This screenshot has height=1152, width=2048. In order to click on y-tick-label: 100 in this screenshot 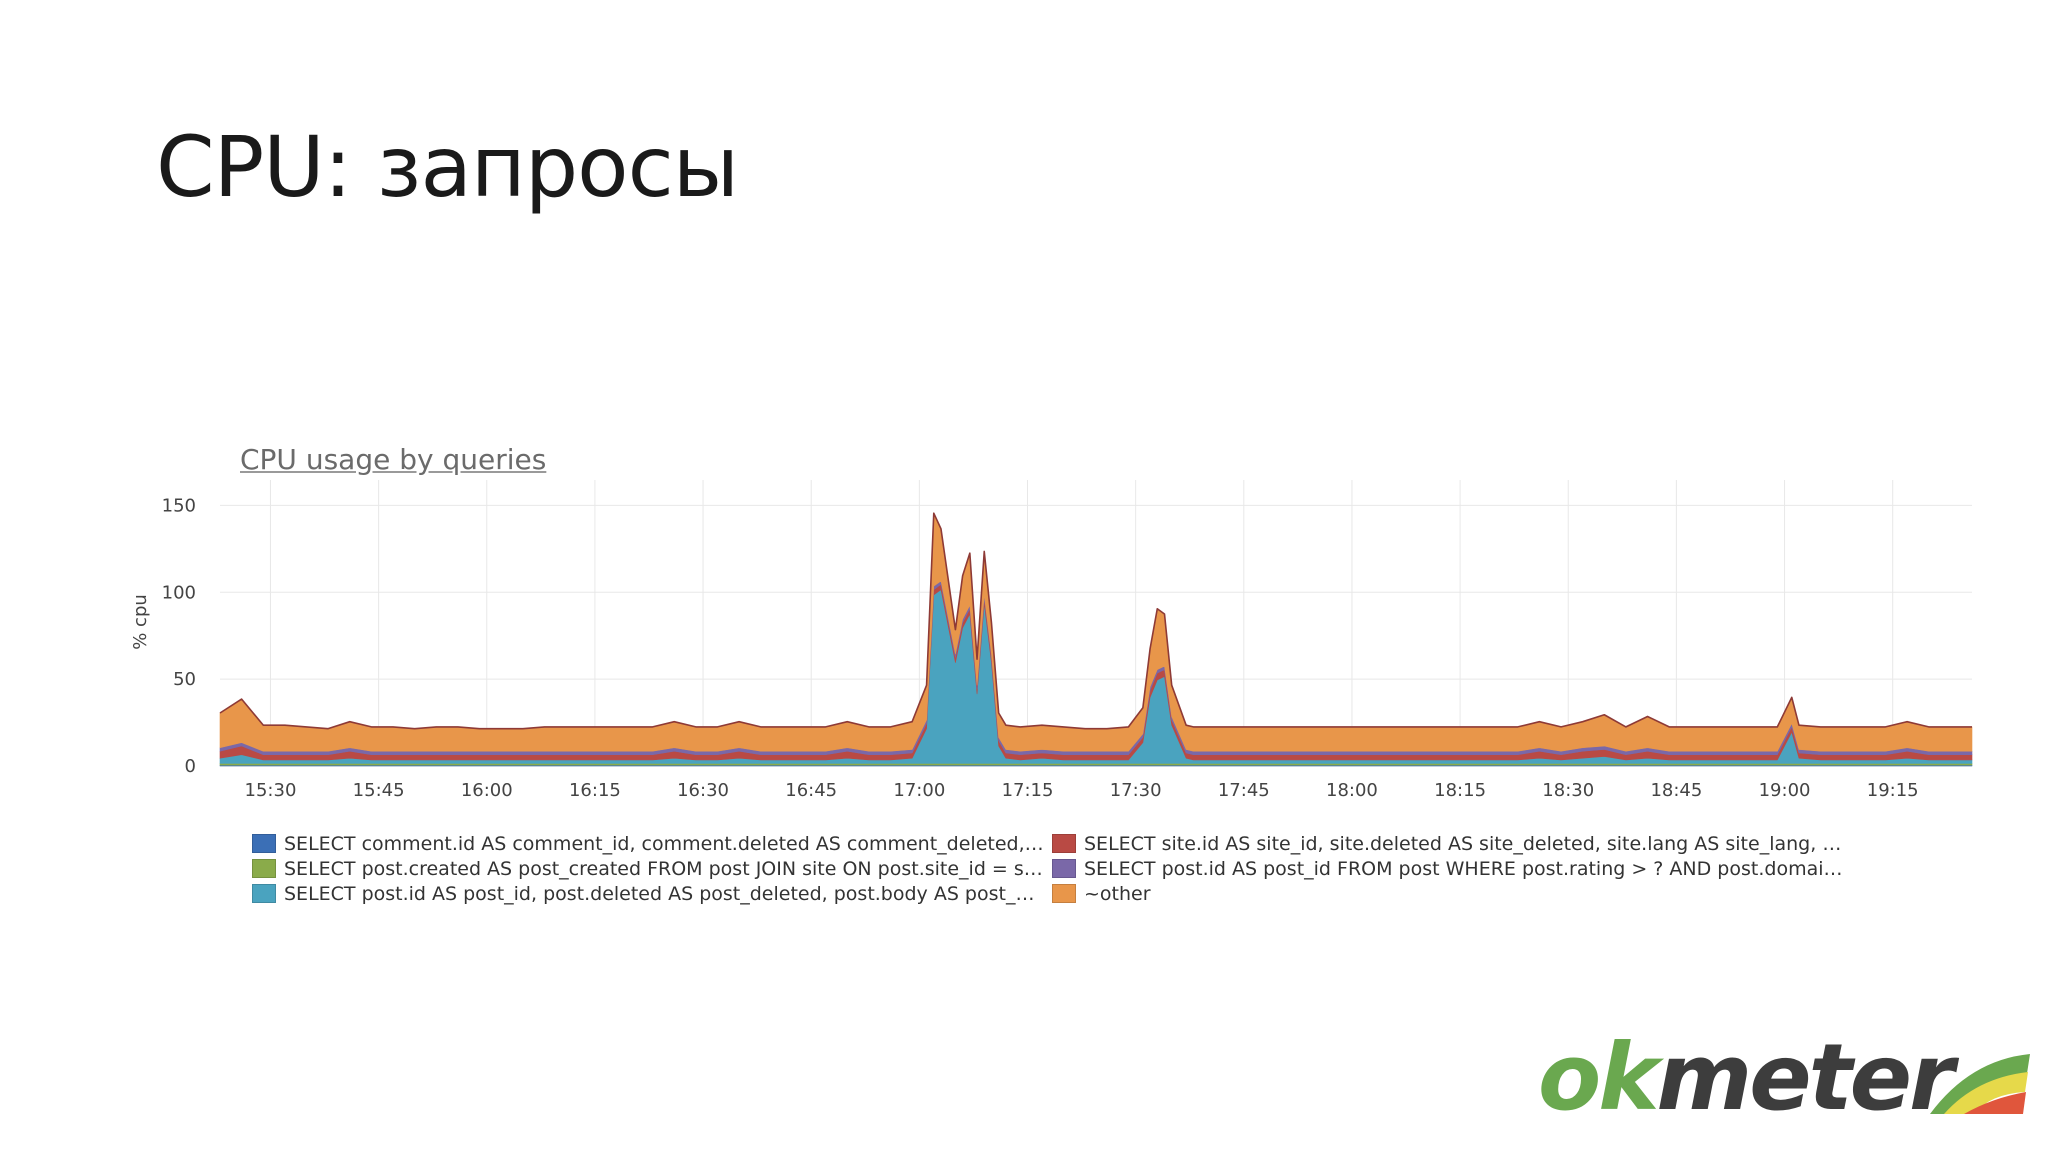, I will do `click(179, 592)`.